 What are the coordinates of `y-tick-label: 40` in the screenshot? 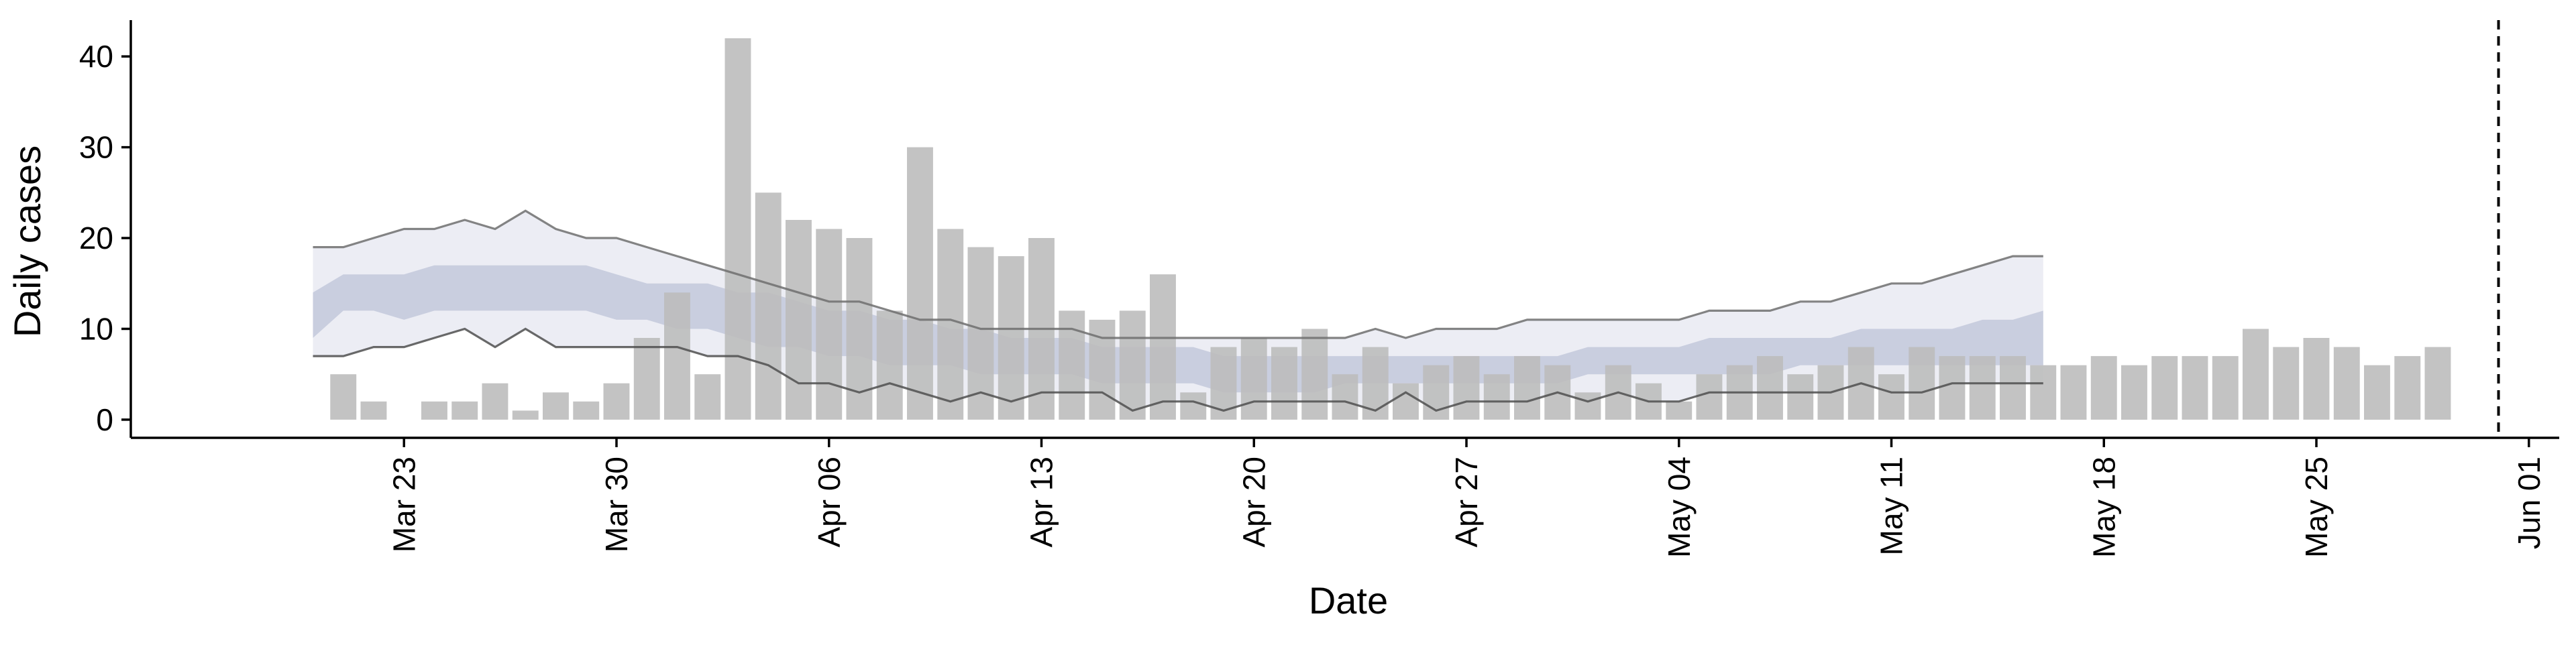 It's located at (96, 56).